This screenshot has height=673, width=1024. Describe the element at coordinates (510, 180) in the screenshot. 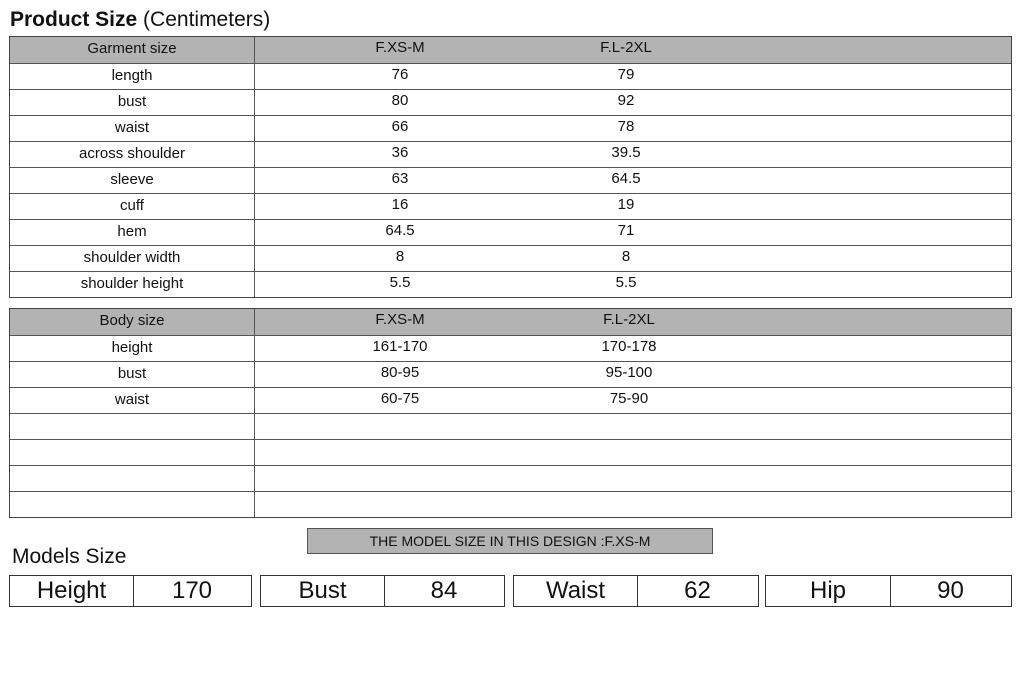

I see `table-row: sleeve 63 64.5` at that location.